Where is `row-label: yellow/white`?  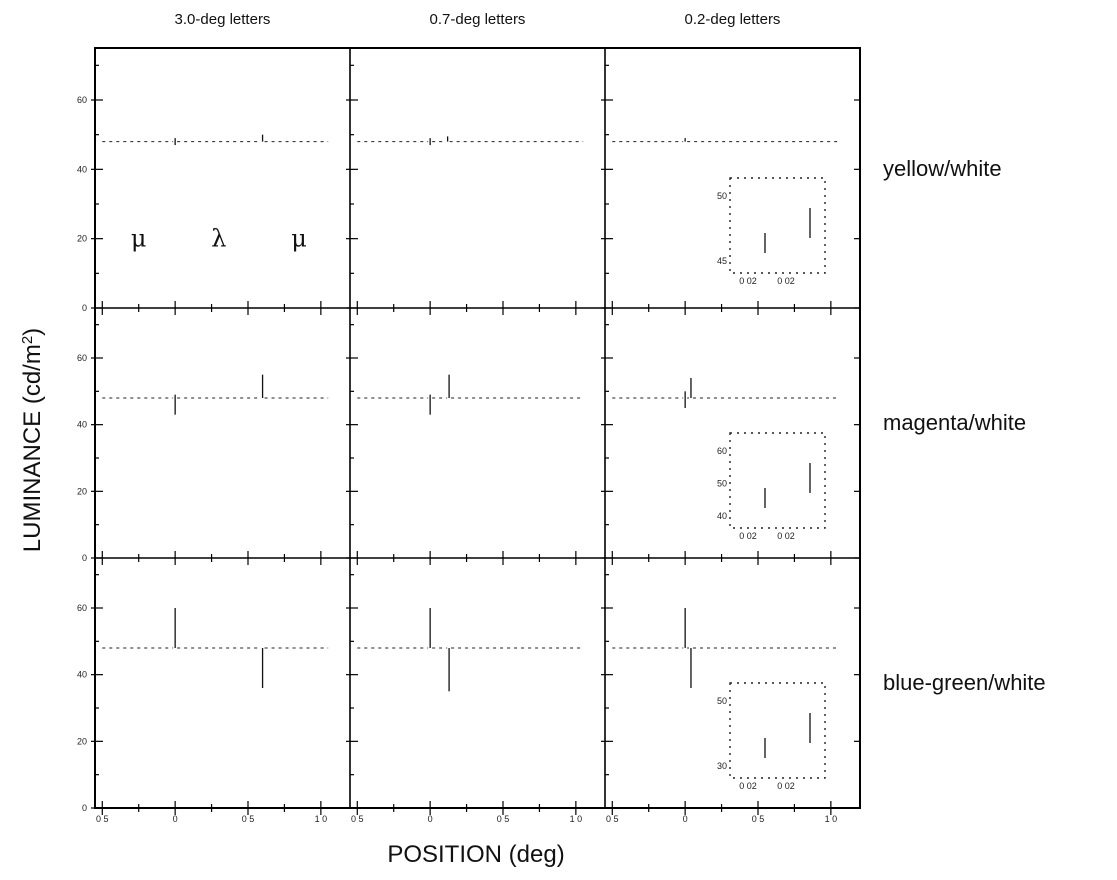
row-label: yellow/white is located at coordinates (942, 168).